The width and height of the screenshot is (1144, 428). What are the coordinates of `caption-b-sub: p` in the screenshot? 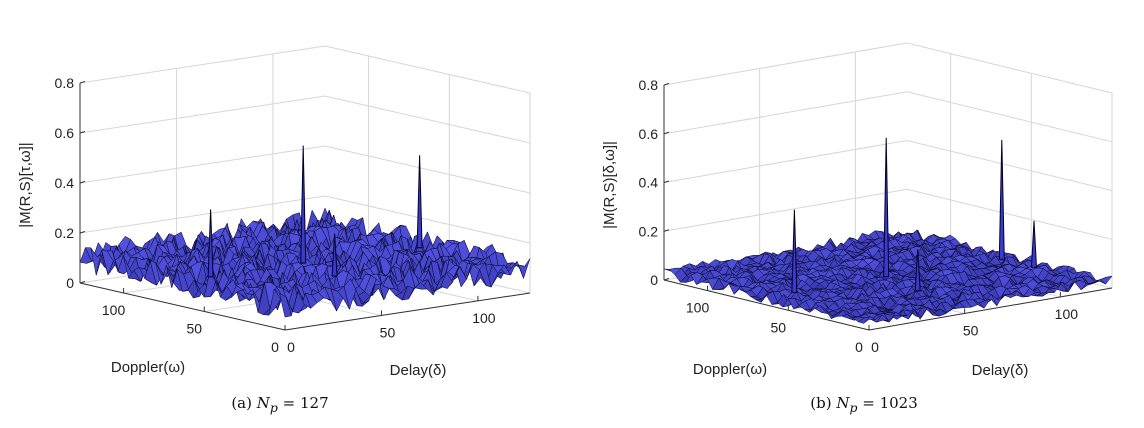 It's located at (853, 407).